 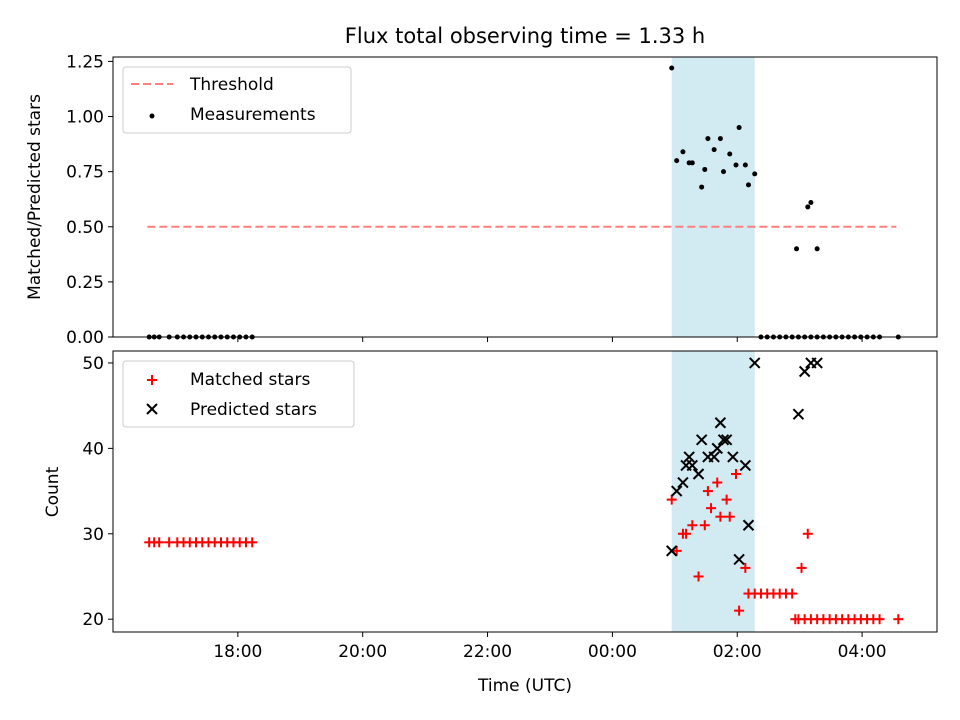 I want to click on x-axis-label: Time (UTC), so click(x=524, y=686).